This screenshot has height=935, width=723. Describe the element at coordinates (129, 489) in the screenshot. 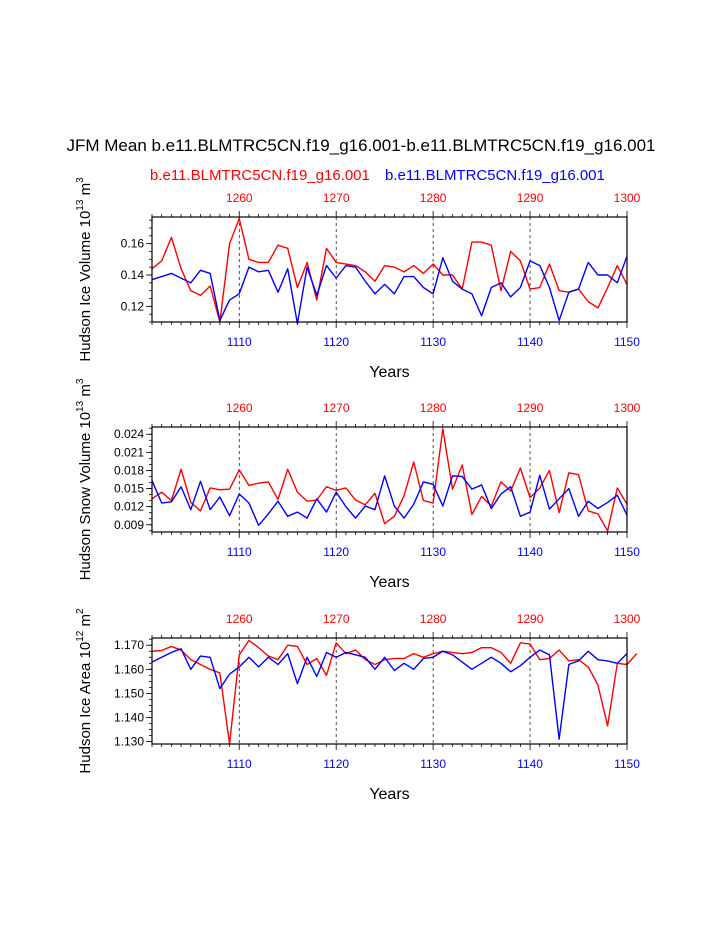

I see `y-tick-label: 0.015` at that location.